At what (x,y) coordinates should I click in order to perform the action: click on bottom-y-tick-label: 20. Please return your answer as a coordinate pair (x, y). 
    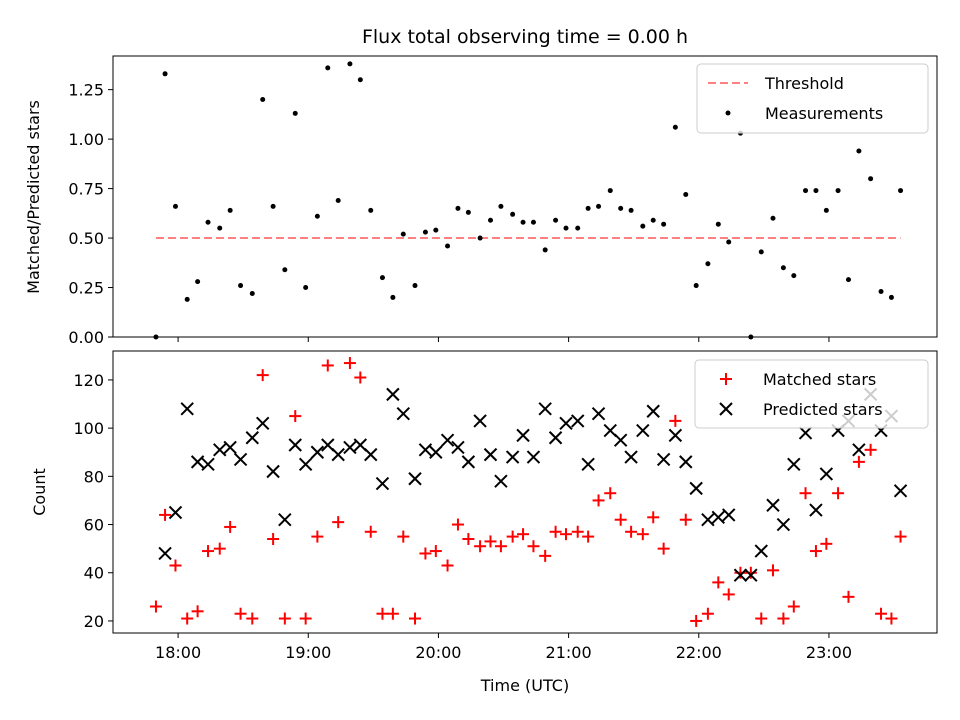
    Looking at the image, I should click on (94, 621).